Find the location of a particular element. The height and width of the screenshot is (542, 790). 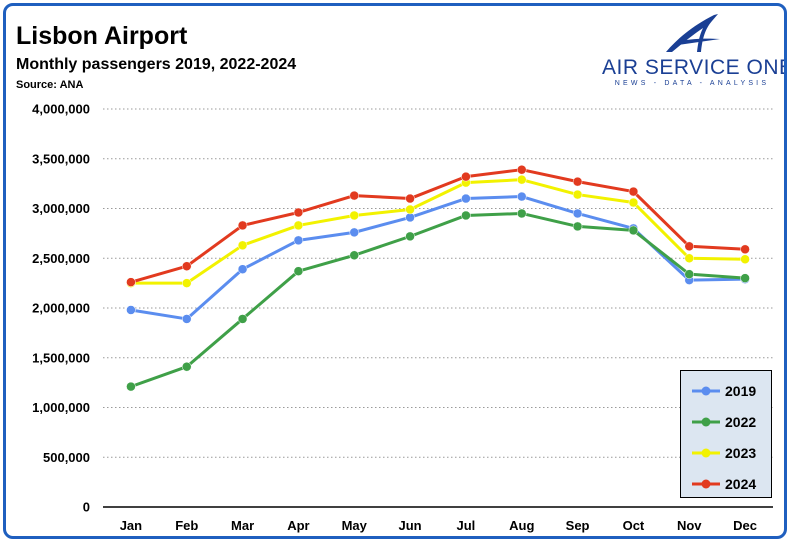

x-tick-label: Apr is located at coordinates (298, 525).